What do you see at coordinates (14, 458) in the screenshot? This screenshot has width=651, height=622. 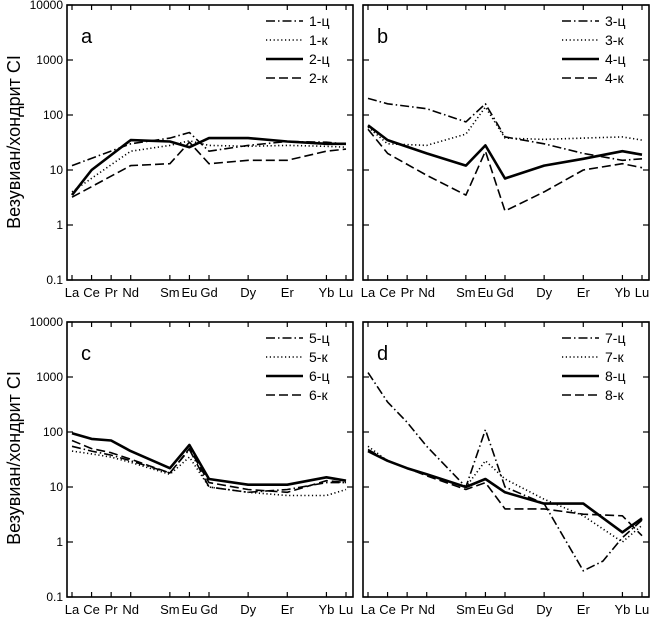 I see `y-axis-label-bottom: Везувиан/хондрит CI` at bounding box center [14, 458].